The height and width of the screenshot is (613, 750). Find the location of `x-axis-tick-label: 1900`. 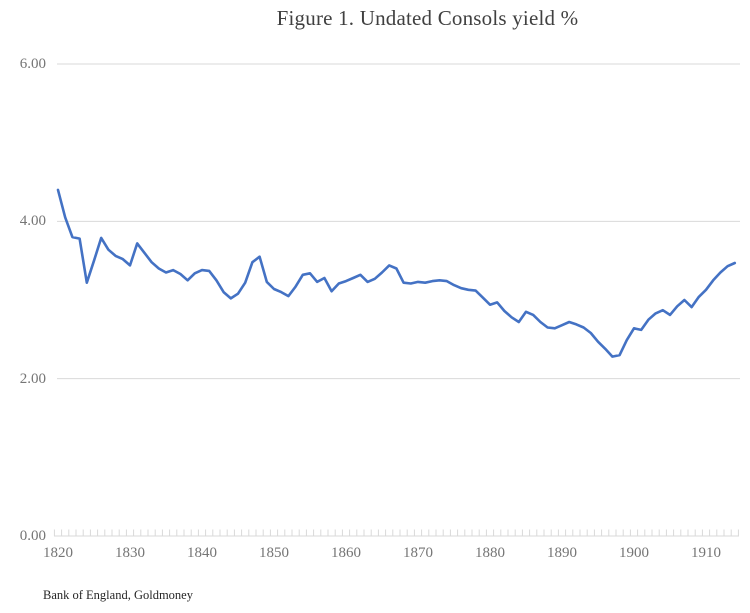

x-axis-tick-label: 1900 is located at coordinates (634, 553).